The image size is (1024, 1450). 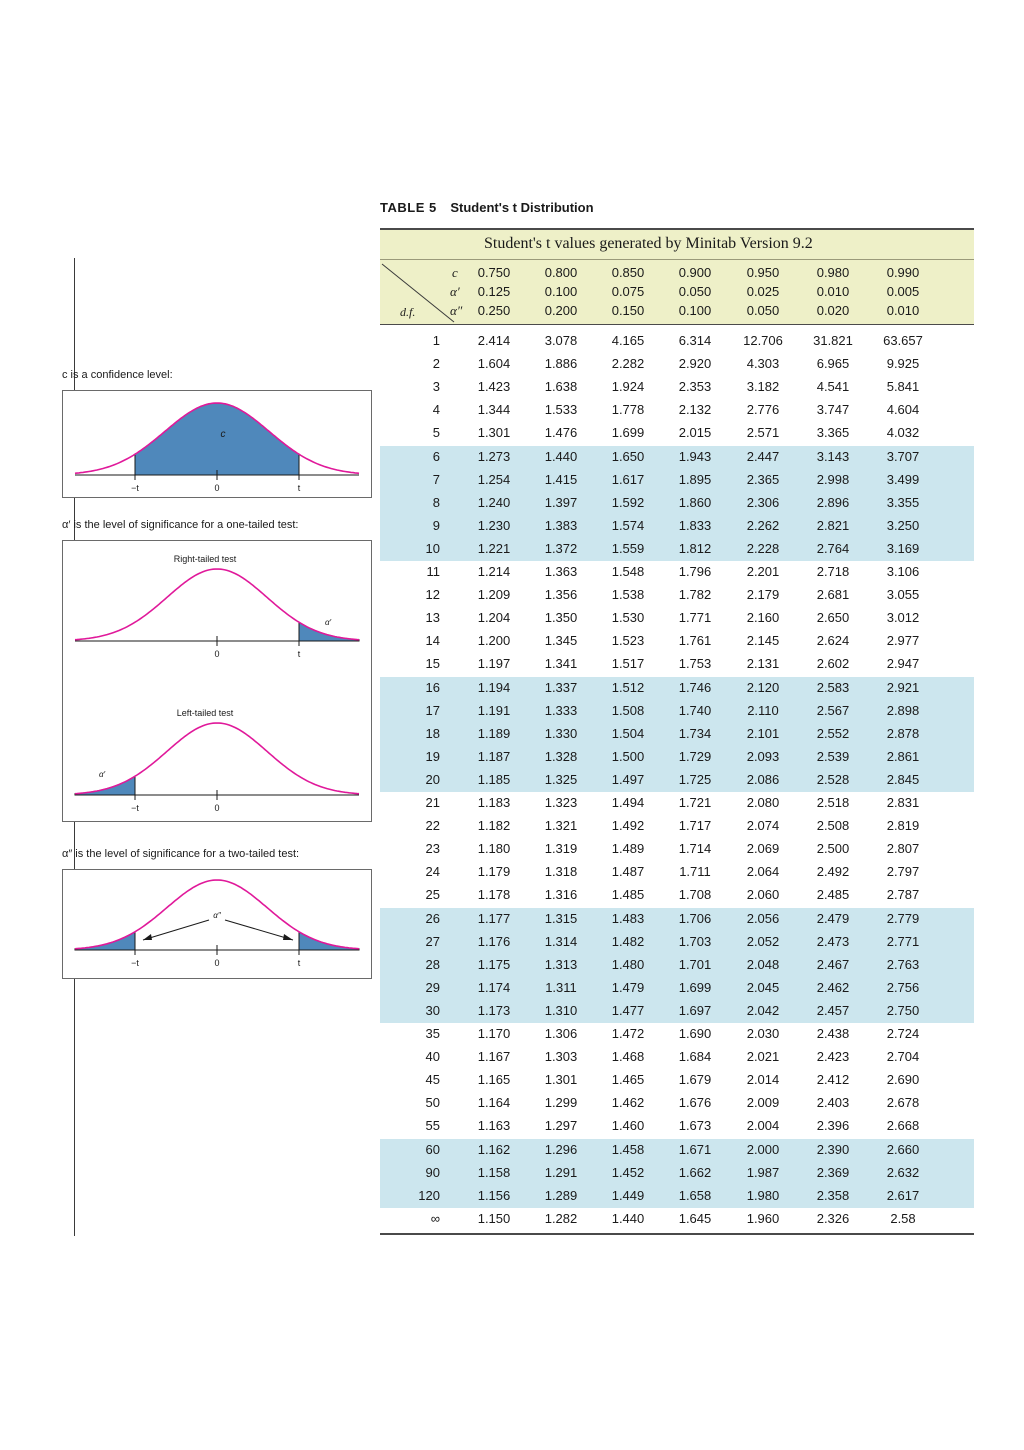 What do you see at coordinates (561, 802) in the screenshot?
I see `table-cell: 1.323` at bounding box center [561, 802].